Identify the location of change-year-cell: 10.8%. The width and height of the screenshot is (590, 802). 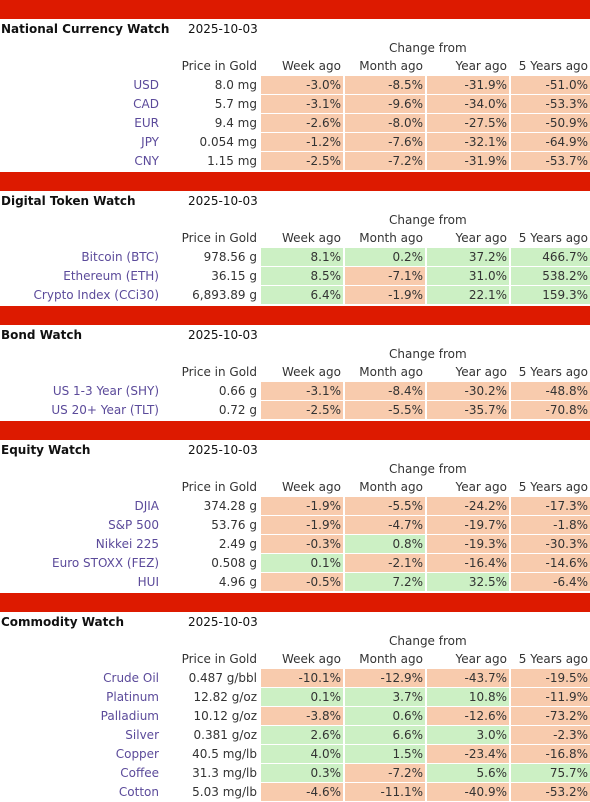
(468, 697).